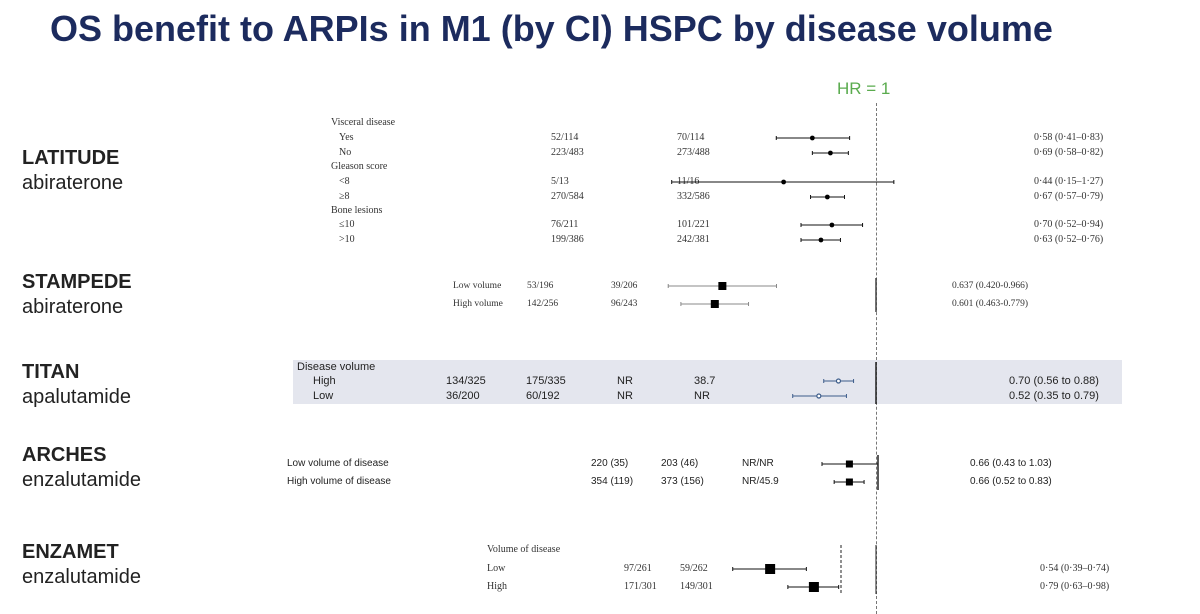 The image size is (1200, 614). I want to click on events-cell-b: 39/206, so click(624, 286).